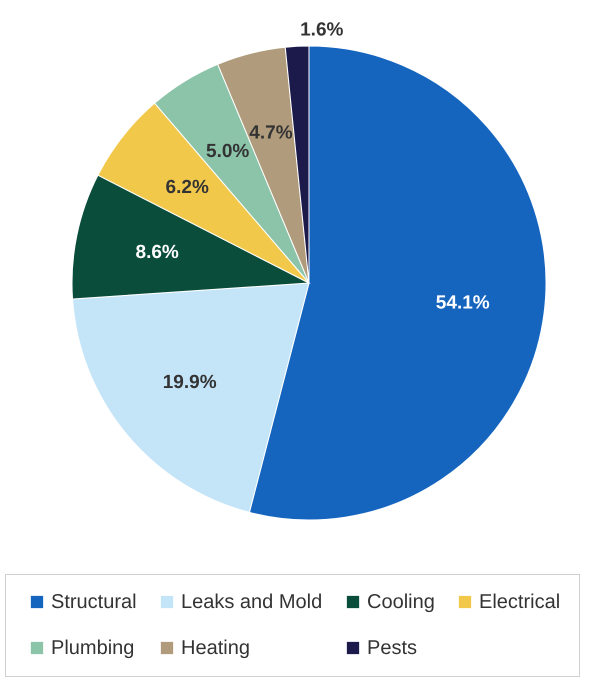 The height and width of the screenshot is (696, 602). What do you see at coordinates (92, 648) in the screenshot?
I see `legend-label: Plumbing` at bounding box center [92, 648].